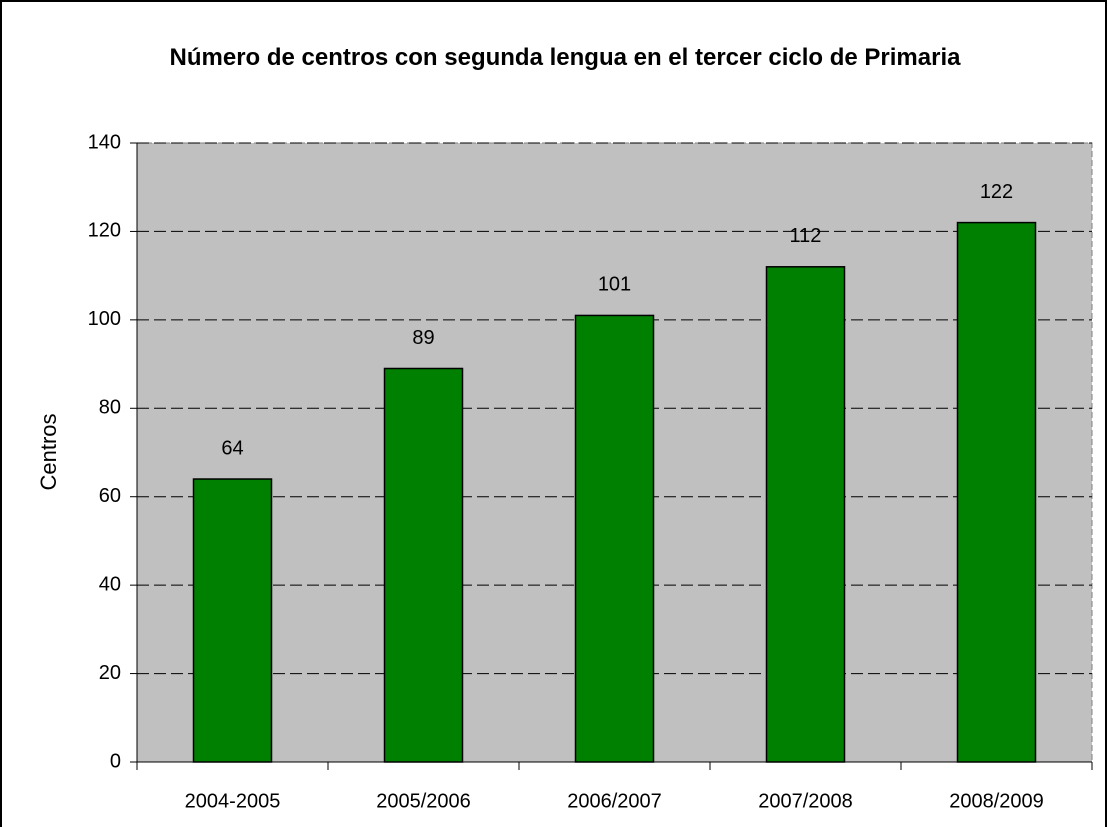 The image size is (1108, 827). Describe the element at coordinates (996, 192) in the screenshot. I see `data-label: 122` at that location.